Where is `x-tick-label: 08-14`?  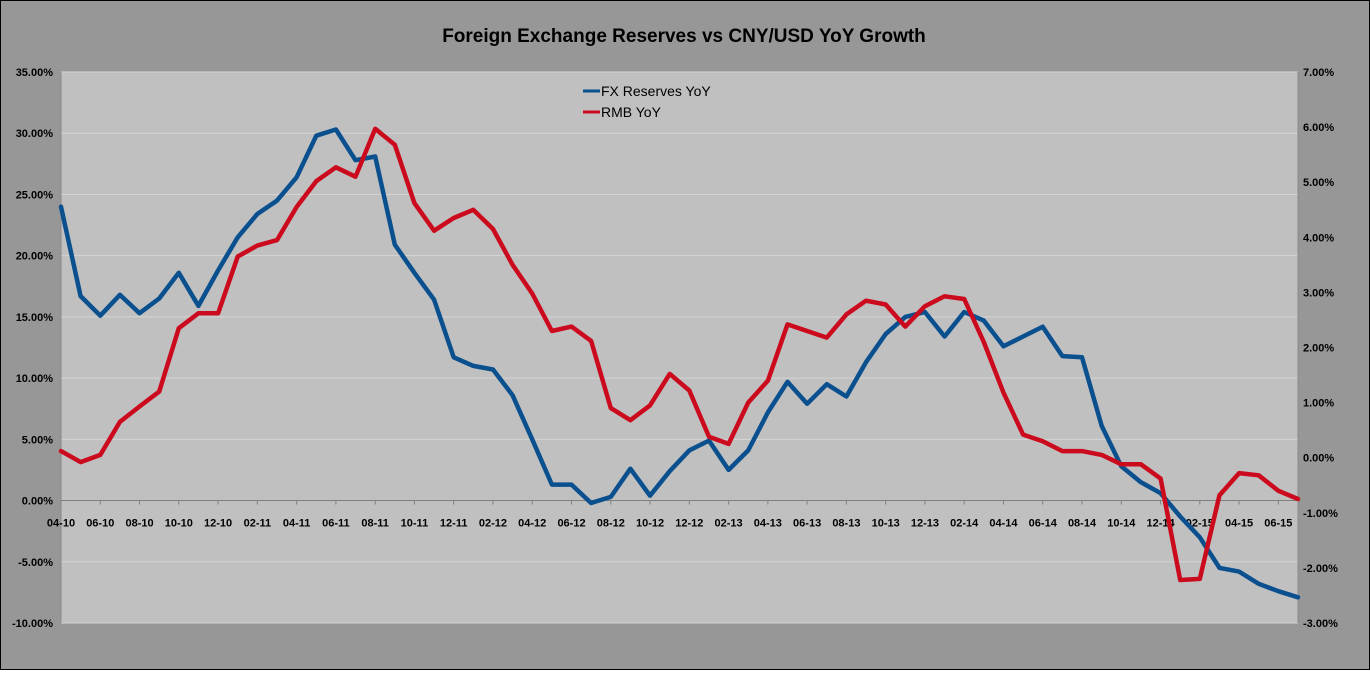 x-tick-label: 08-14 is located at coordinates (1082, 524).